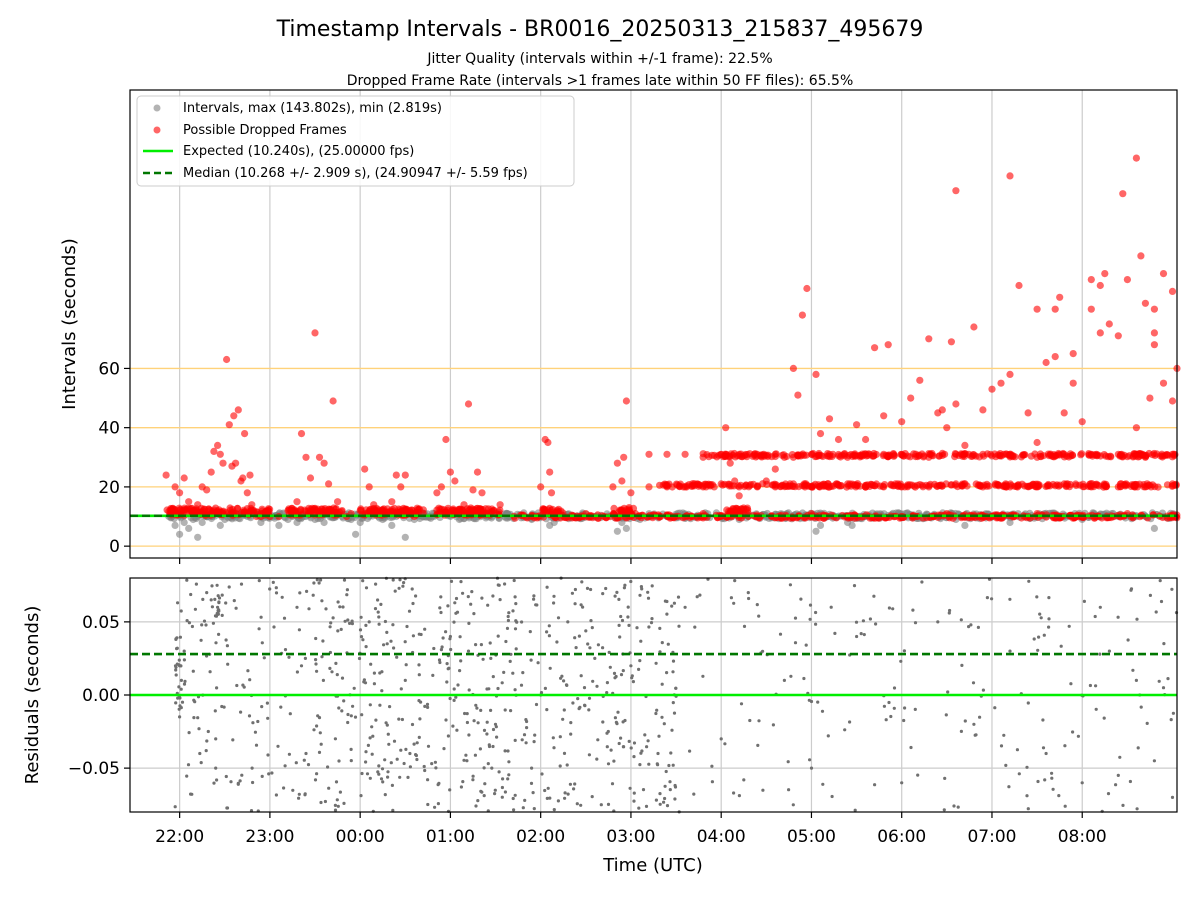 The height and width of the screenshot is (900, 1200). I want to click on x-tick-label-3: 01:00, so click(450, 837).